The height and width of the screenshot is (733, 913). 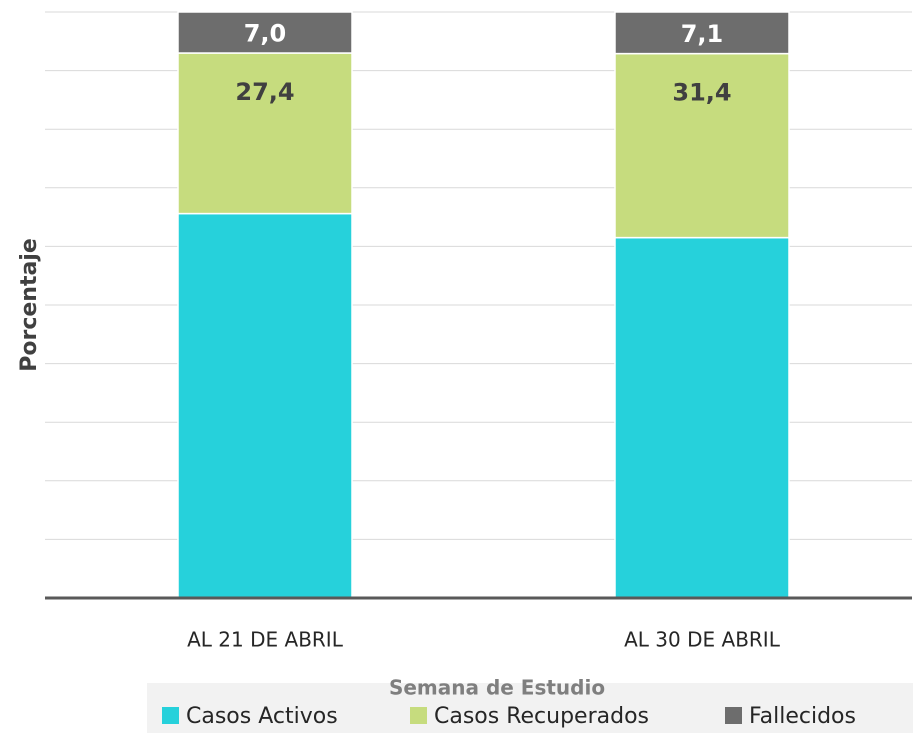 I want to click on data-label: 7,1, so click(x=702, y=34).